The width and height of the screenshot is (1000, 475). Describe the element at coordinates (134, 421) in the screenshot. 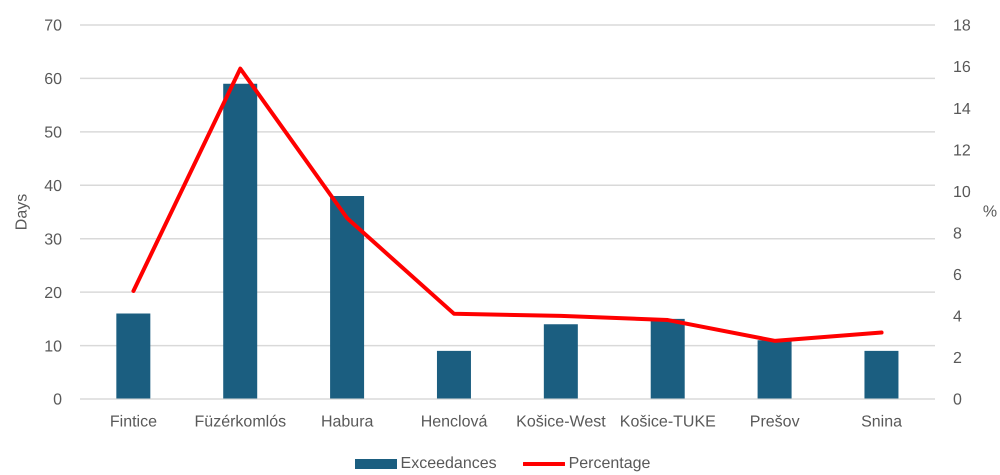

I see `x-tick-label: Fintice` at that location.